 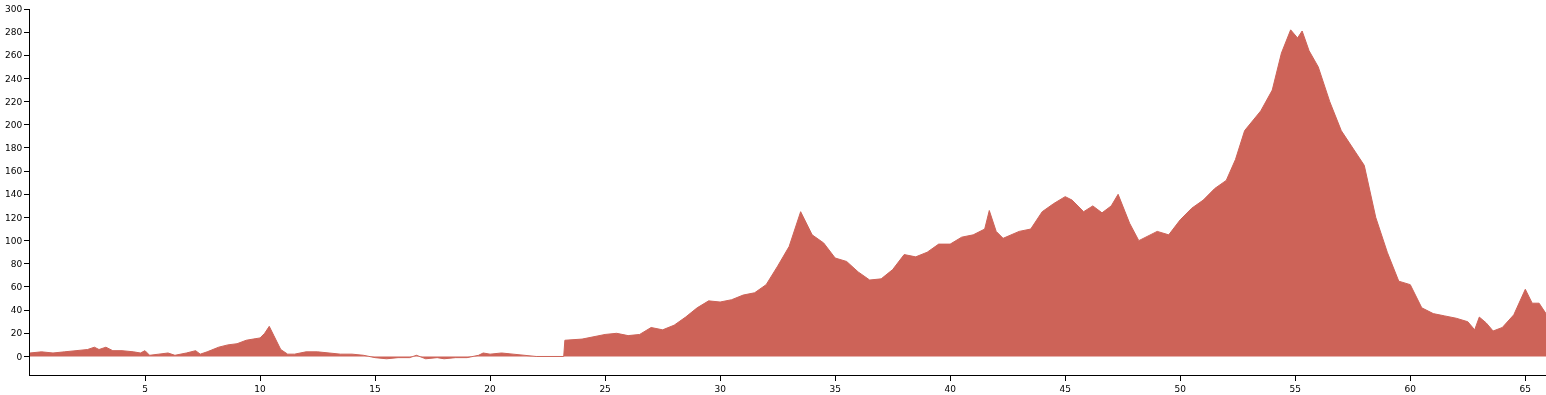 I want to click on y-tick-label: 100, so click(x=14, y=240).